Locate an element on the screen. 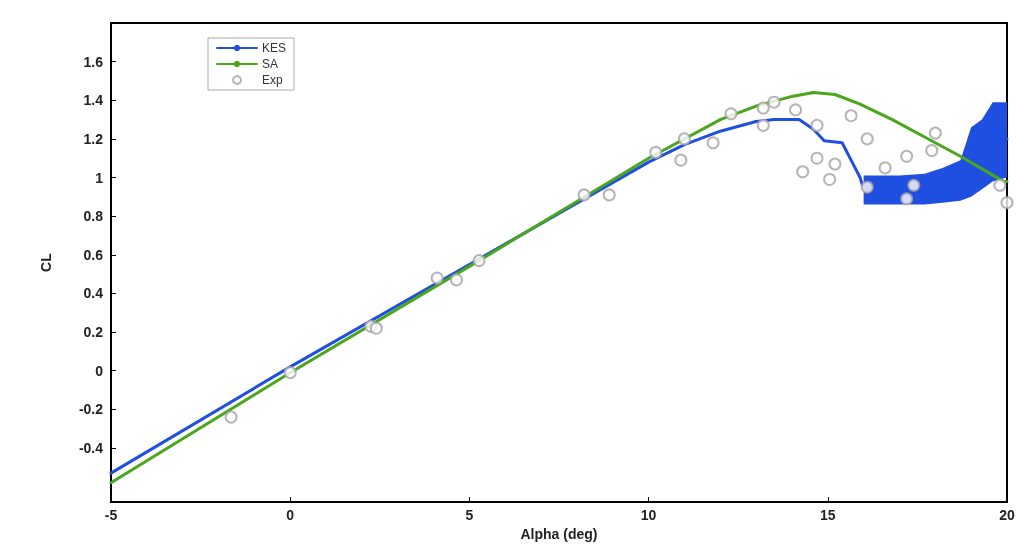  y-tick-label: -0.2 is located at coordinates (91, 409).